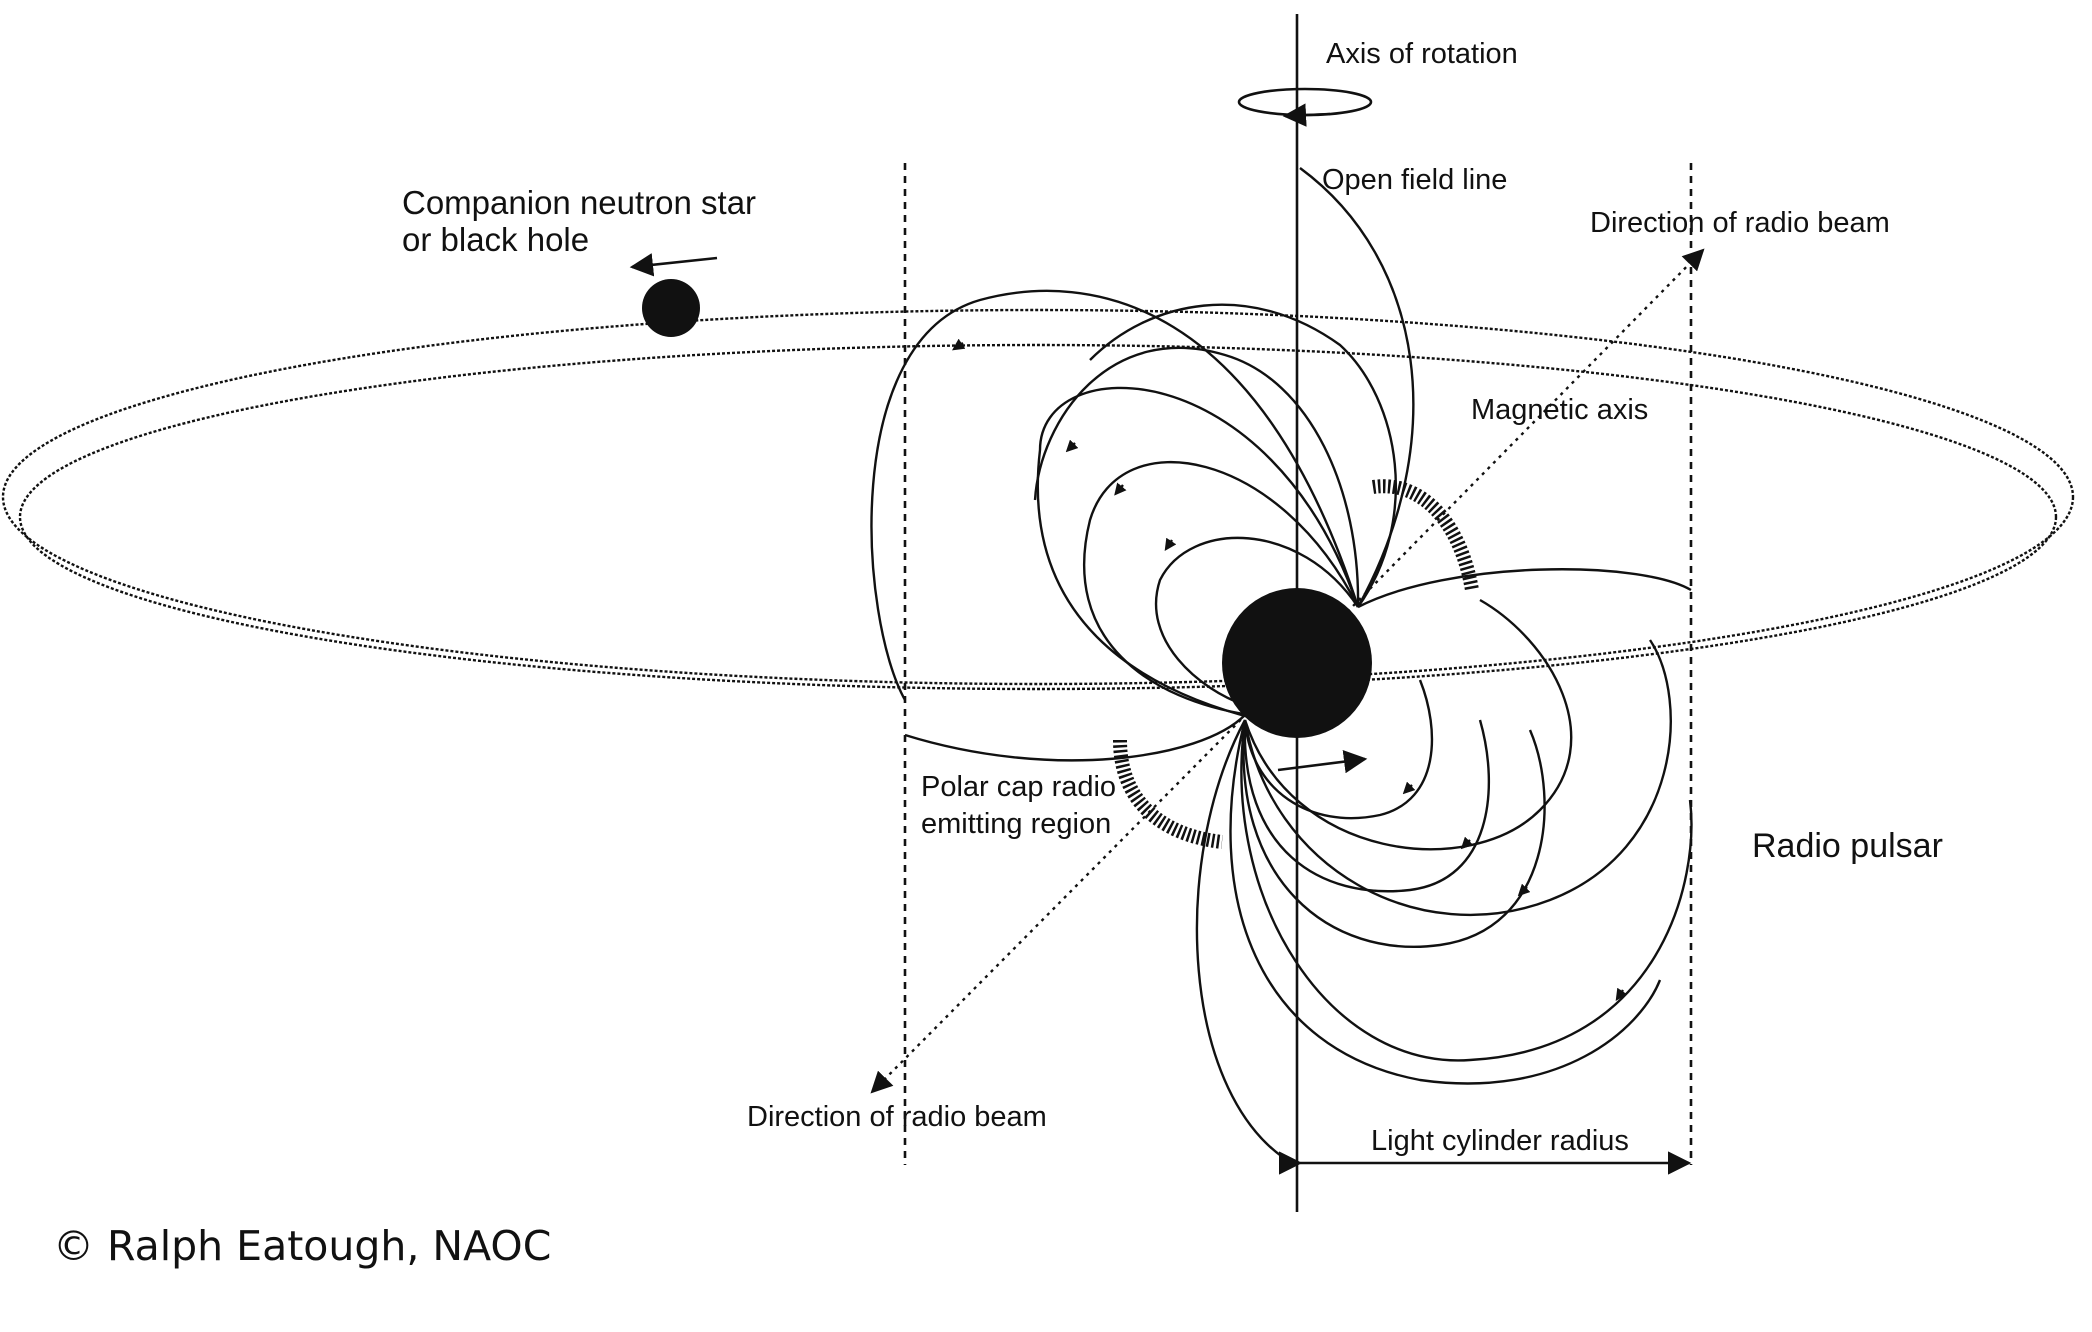  Describe the element at coordinates (1018, 787) in the screenshot. I see `label-polar-cap-line1: Polar cap radio` at that location.